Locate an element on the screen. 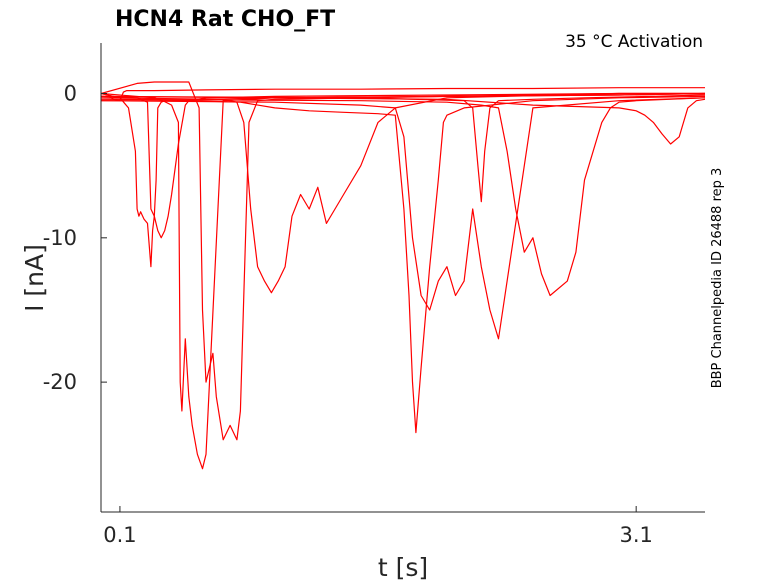 The height and width of the screenshot is (583, 778). x-axis-label: t [s] is located at coordinates (403, 567).